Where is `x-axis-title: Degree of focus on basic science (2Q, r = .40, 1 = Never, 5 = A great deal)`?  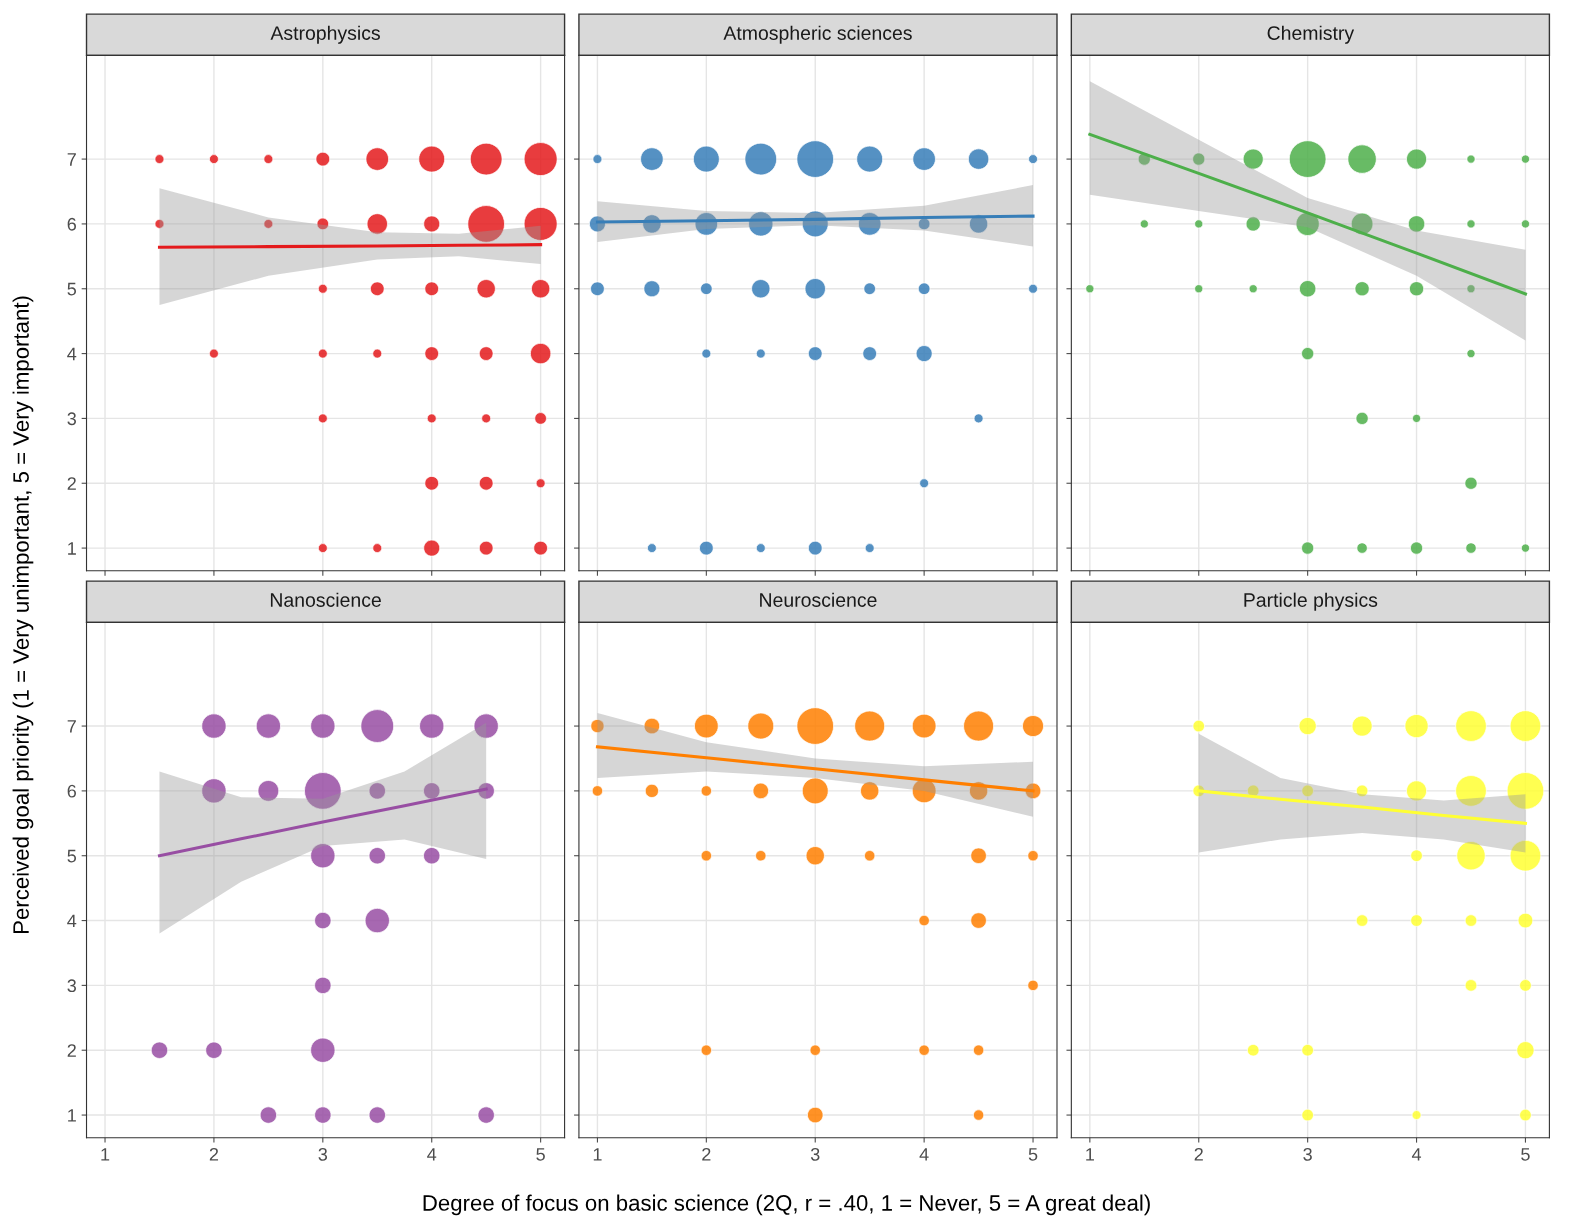
x-axis-title: Degree of focus on basic science (2Q, r = .40, 1 = Never, 5 = A great deal) is located at coordinates (786, 1205).